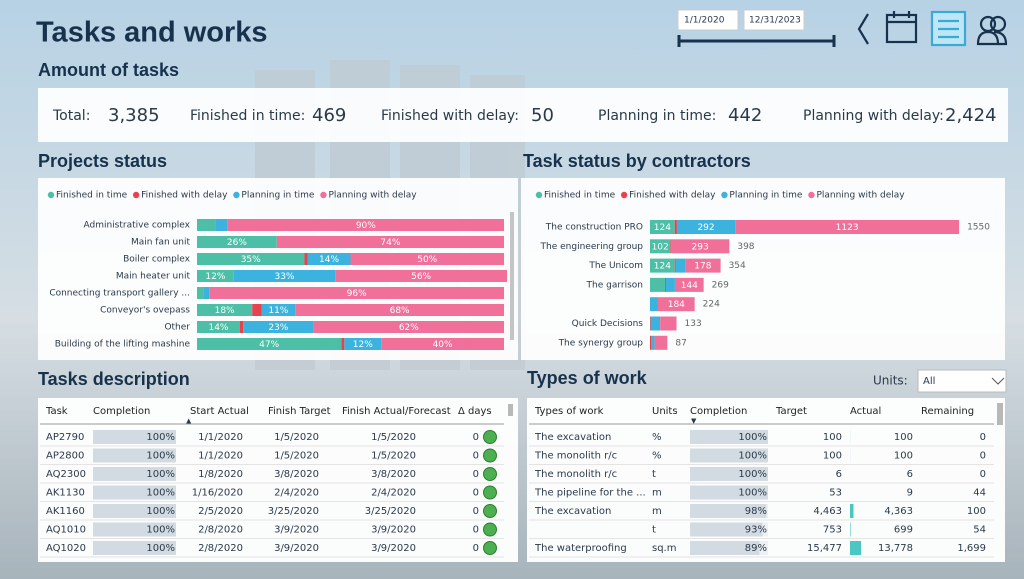  What do you see at coordinates (71, 116) in the screenshot?
I see `kpi-label: Total:` at bounding box center [71, 116].